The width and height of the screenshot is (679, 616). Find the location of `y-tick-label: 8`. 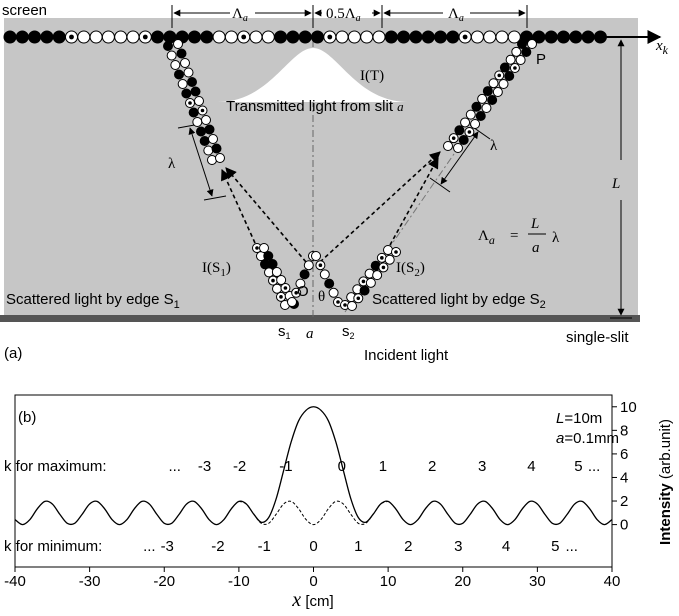

y-tick-label: 8 is located at coordinates (624, 430).